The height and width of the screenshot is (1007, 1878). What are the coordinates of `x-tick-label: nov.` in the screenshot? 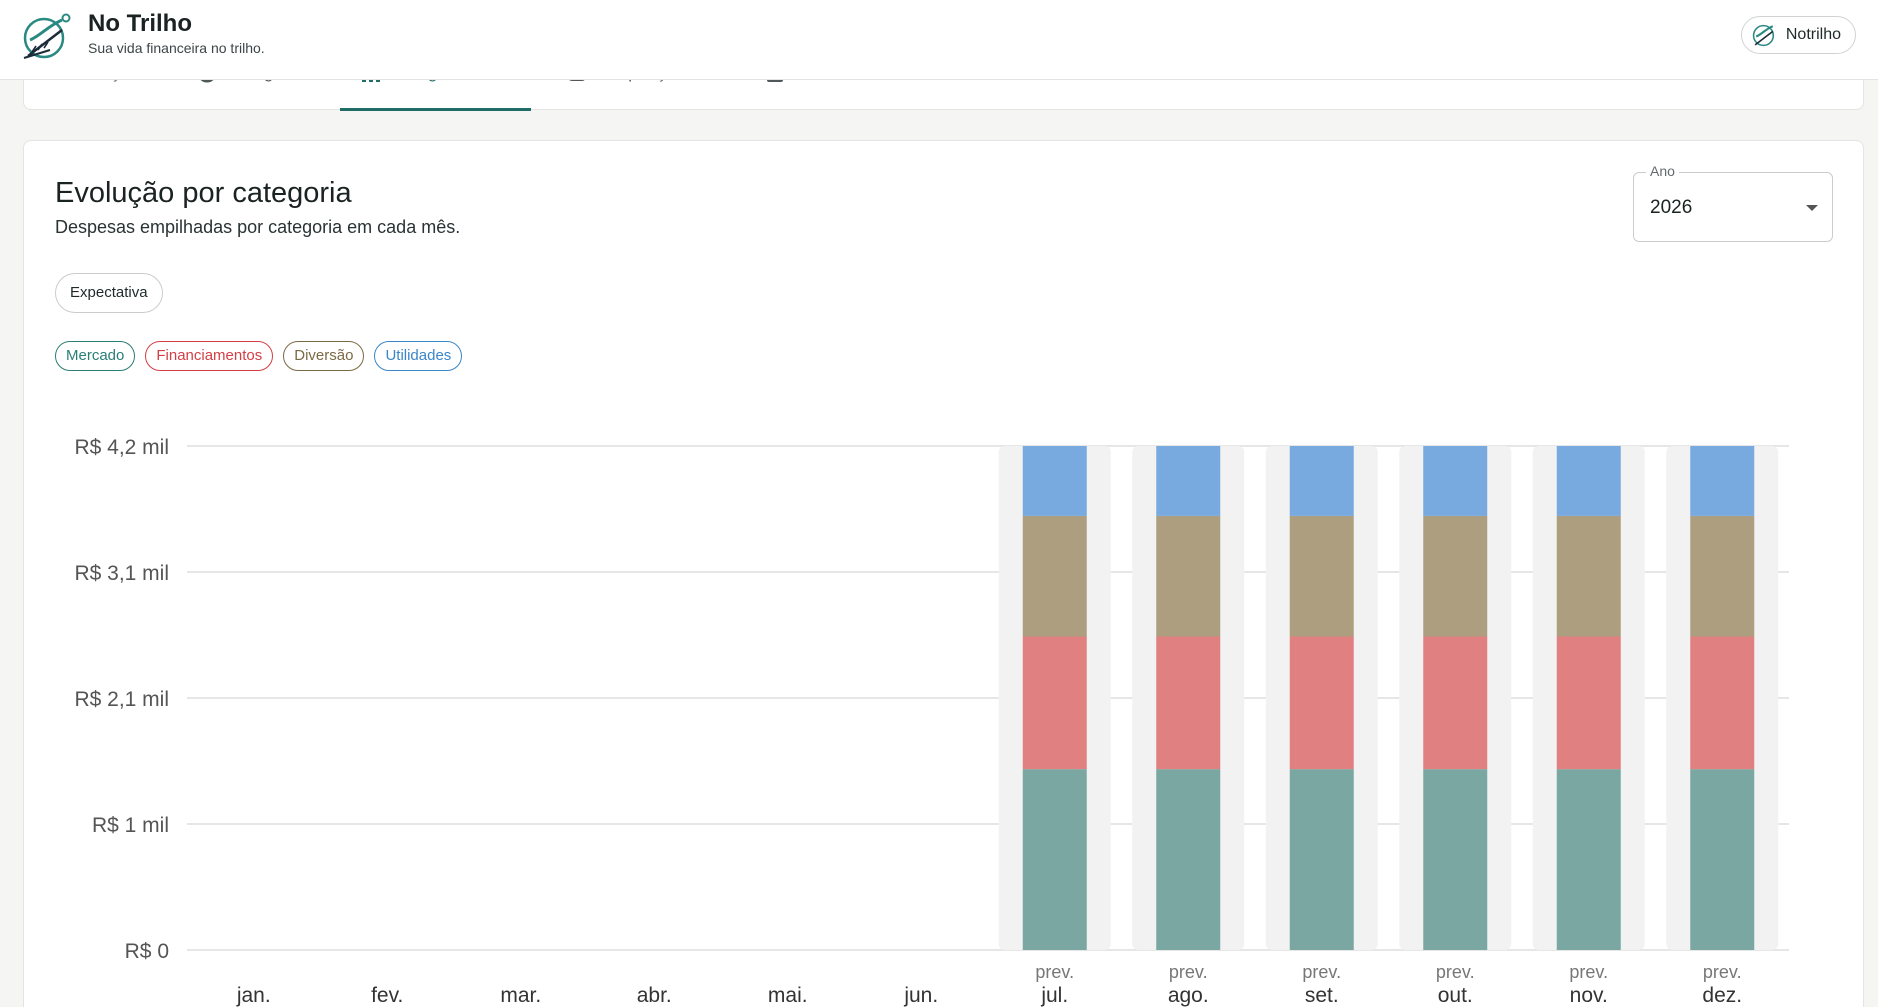 It's located at (1589, 995).